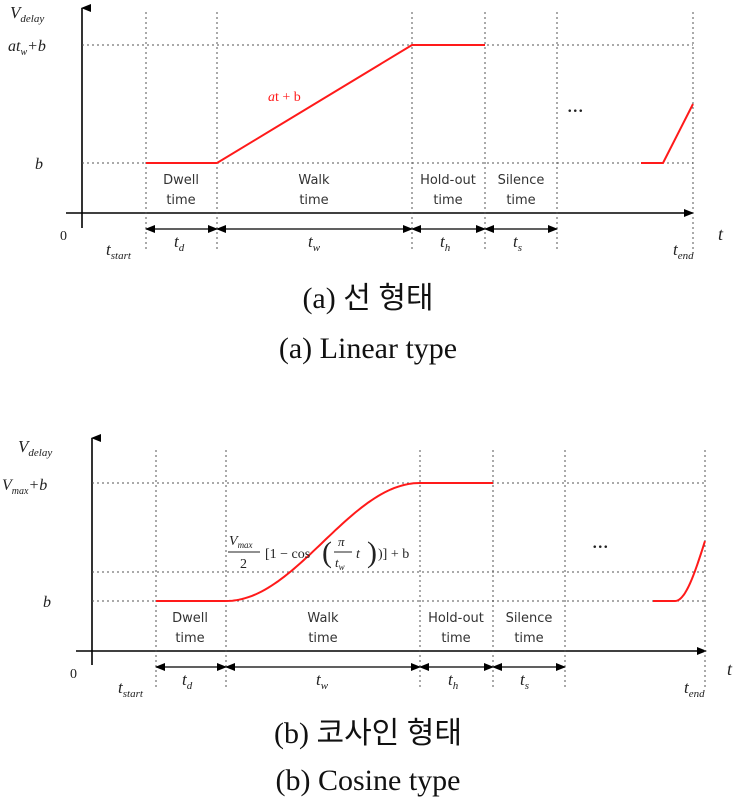 Image resolution: width=736 pixels, height=803 pixels. What do you see at coordinates (667, 133) in the screenshot?
I see `linear-restart-curve` at bounding box center [667, 133].